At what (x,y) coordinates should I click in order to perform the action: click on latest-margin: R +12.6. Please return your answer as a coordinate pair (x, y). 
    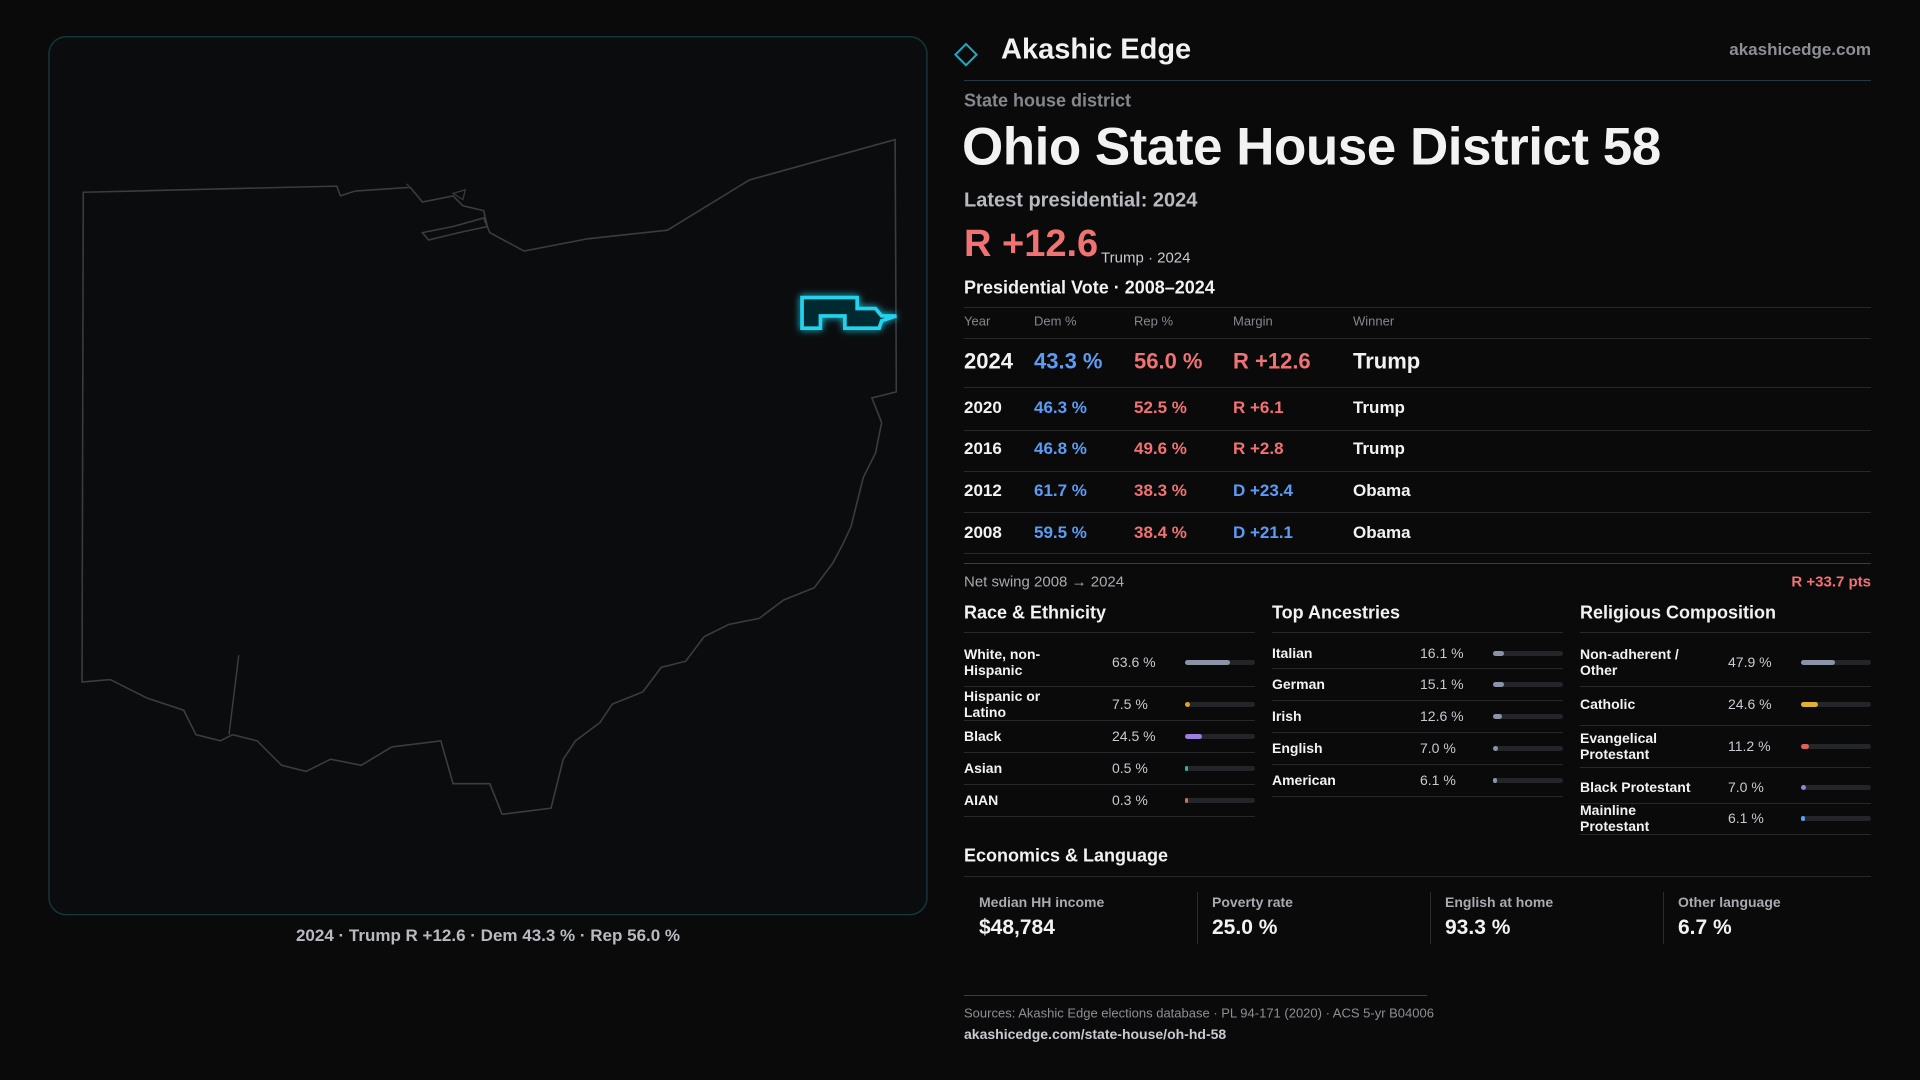
    Looking at the image, I should click on (1031, 244).